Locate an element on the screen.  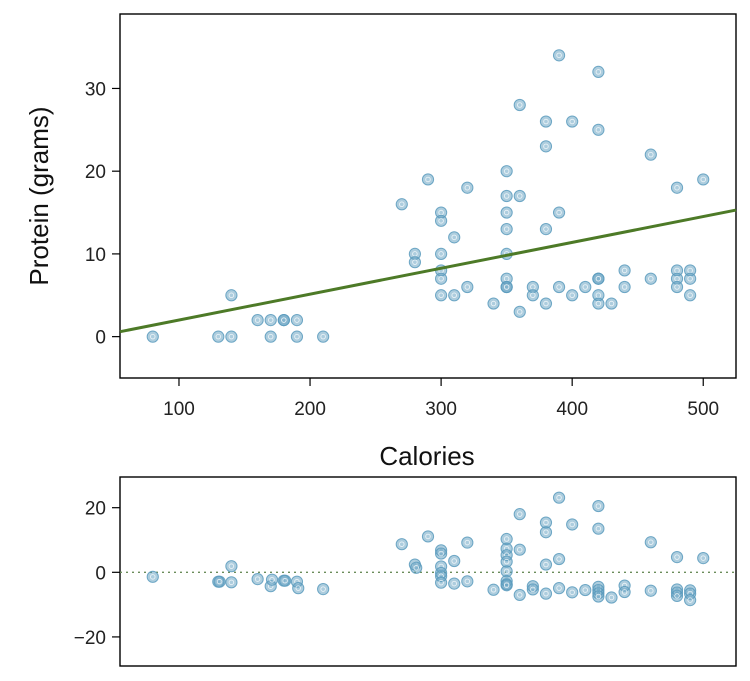
main-point-44-core is located at coordinates (559, 55).